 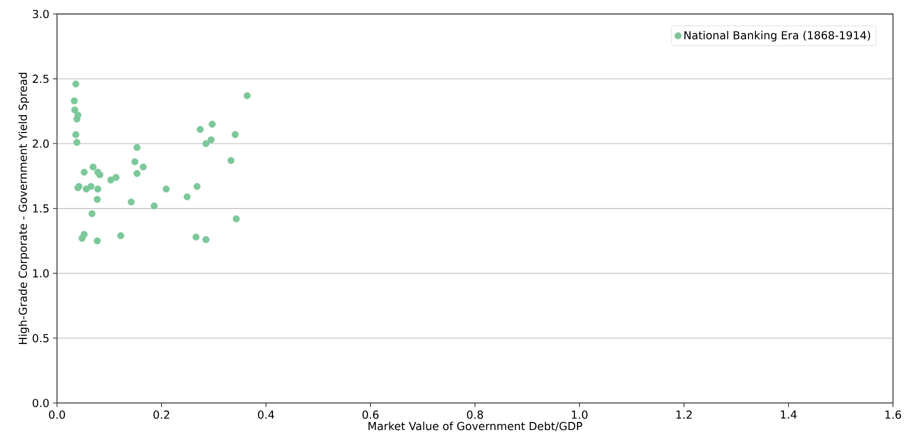 What do you see at coordinates (24, 208) in the screenshot?
I see `y-axis-title: High-Grade Corporate - Government Yield Spread` at bounding box center [24, 208].